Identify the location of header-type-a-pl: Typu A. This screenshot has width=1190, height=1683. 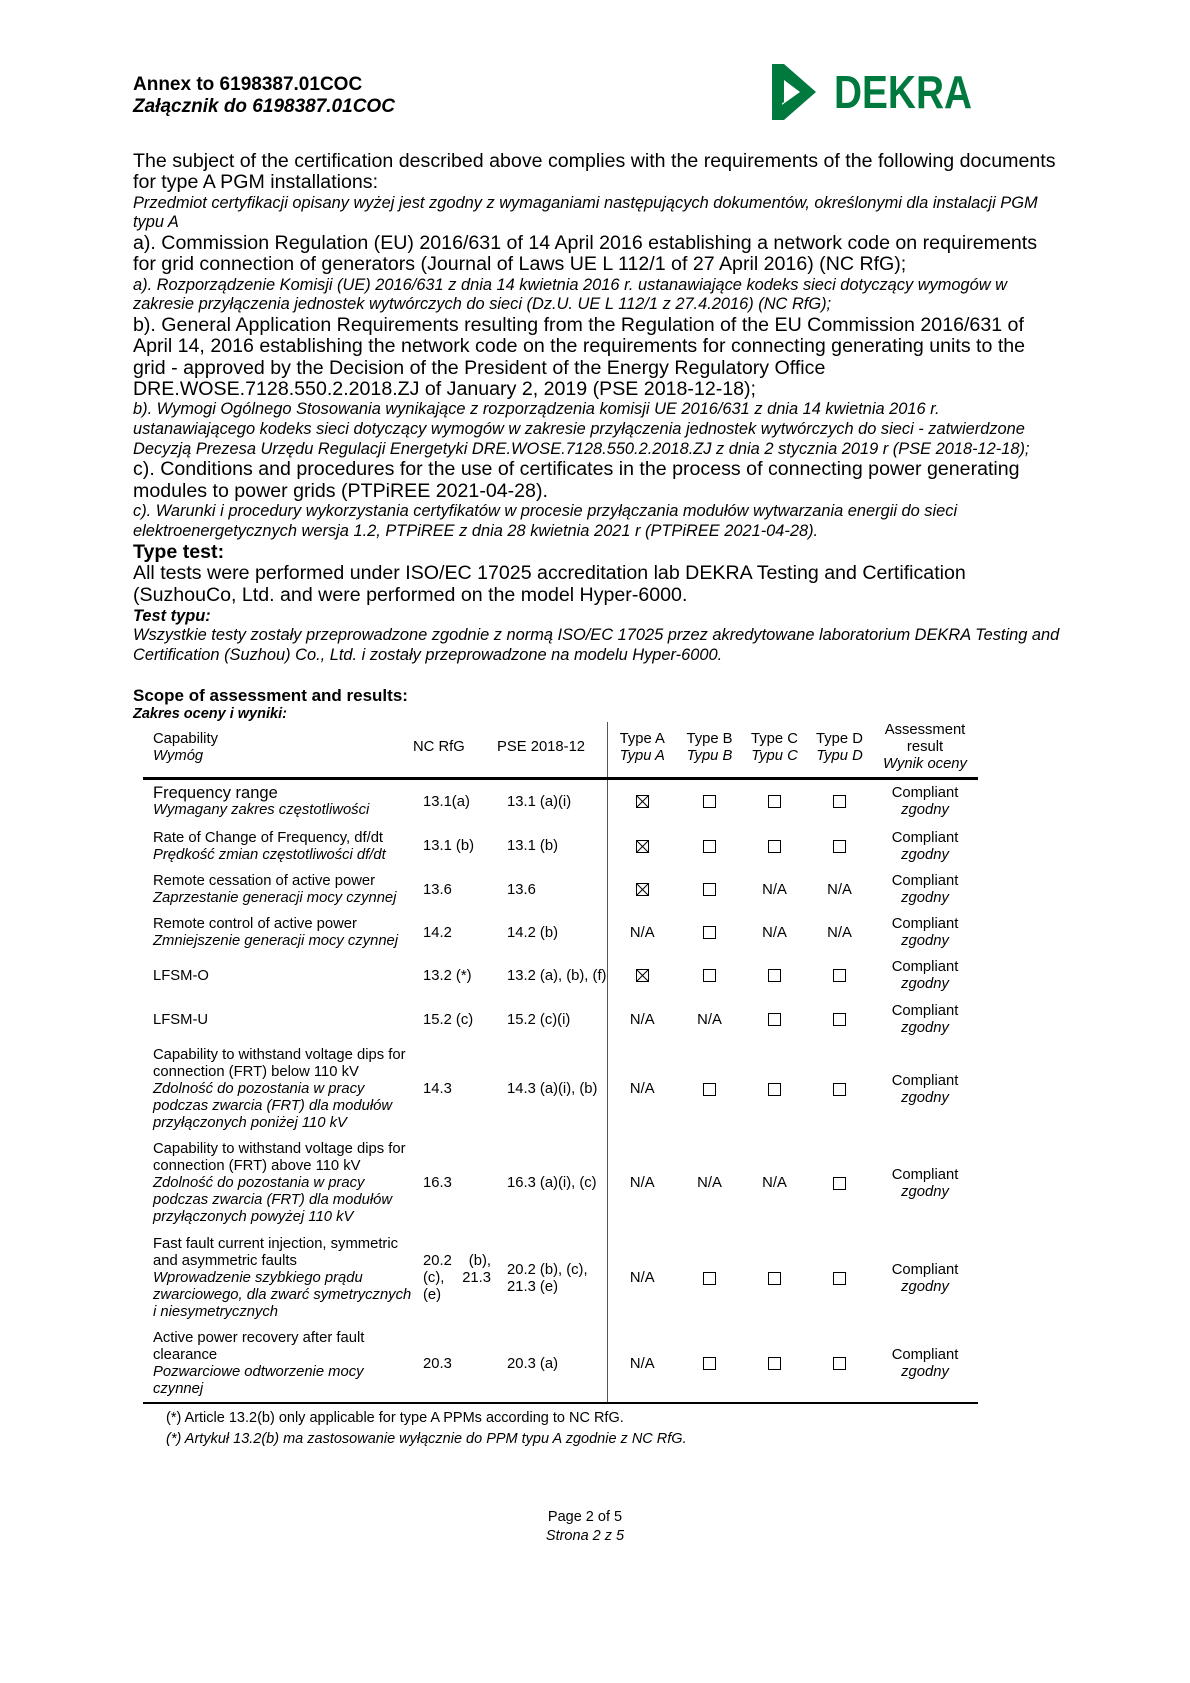
(642, 755).